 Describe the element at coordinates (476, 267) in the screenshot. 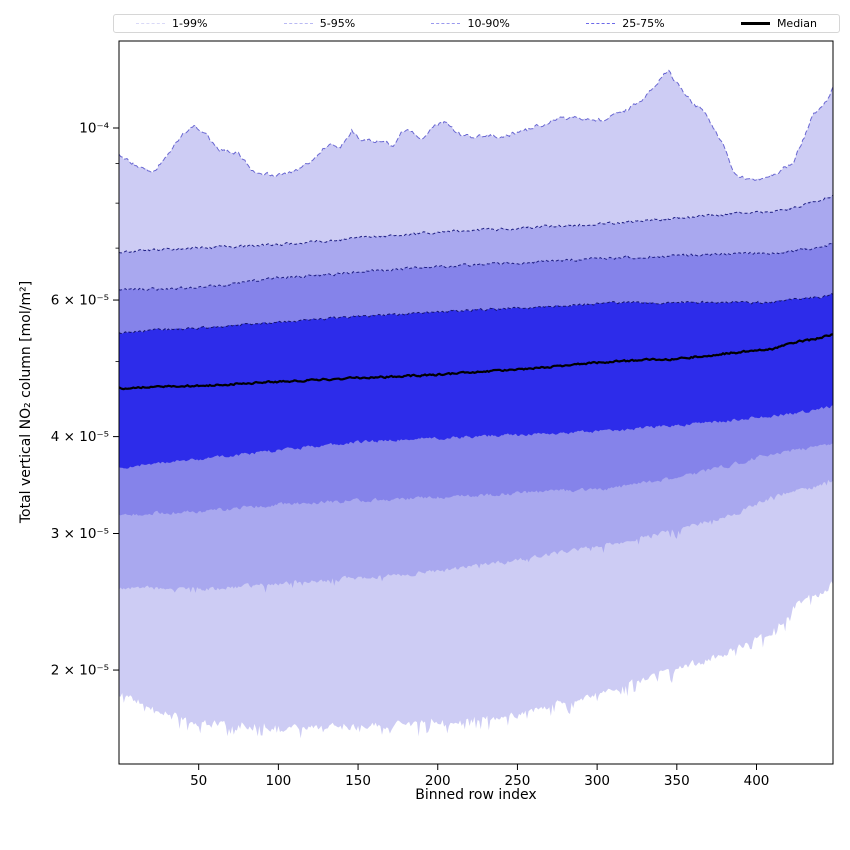

I see `edge-p90` at that location.